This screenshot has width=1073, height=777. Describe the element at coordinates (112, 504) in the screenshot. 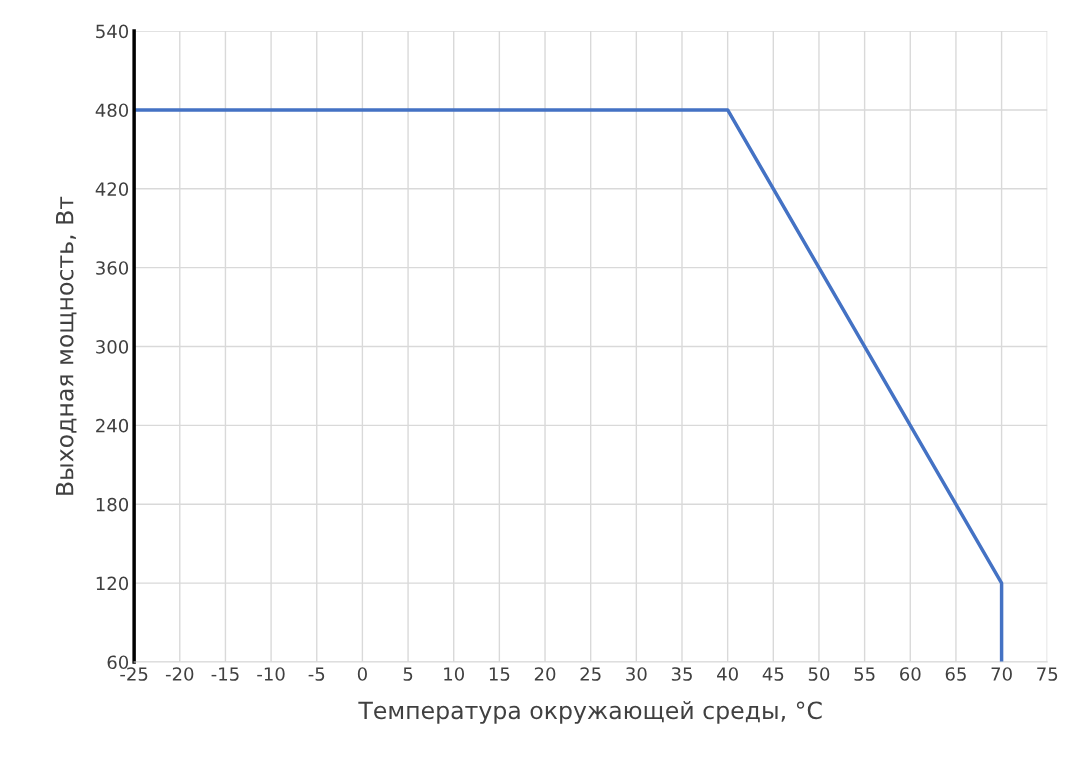

I see `y-tick-label: 180` at that location.